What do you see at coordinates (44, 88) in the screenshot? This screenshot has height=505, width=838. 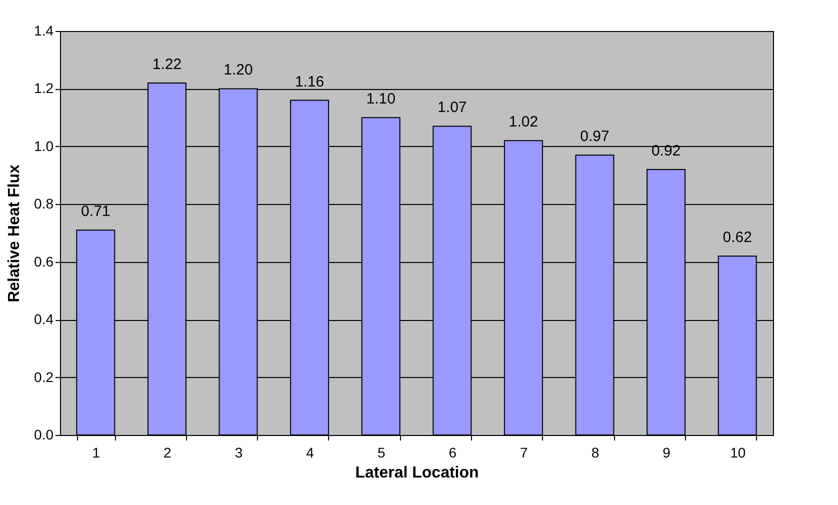 I see `y-tick-label: 1.2` at bounding box center [44, 88].